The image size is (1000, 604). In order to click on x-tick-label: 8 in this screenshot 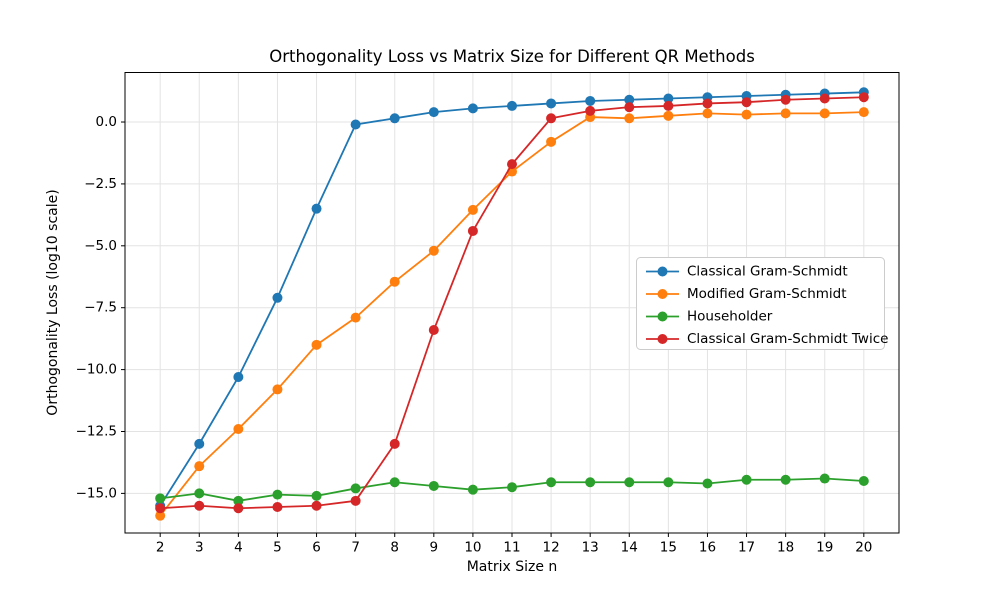, I will do `click(394, 548)`.